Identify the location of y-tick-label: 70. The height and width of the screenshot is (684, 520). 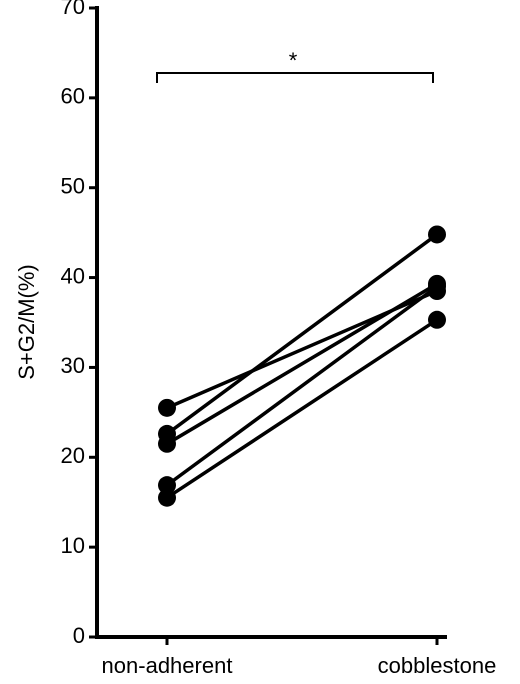
(73, 9).